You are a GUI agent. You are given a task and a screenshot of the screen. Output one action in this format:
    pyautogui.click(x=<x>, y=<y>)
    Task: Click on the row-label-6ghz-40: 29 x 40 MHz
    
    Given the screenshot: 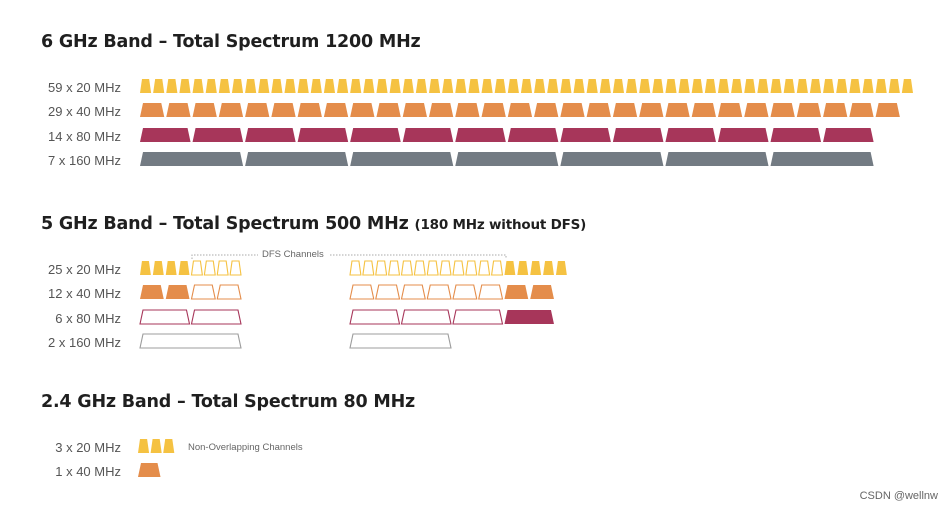 What is the action you would take?
    pyautogui.click(x=84, y=111)
    